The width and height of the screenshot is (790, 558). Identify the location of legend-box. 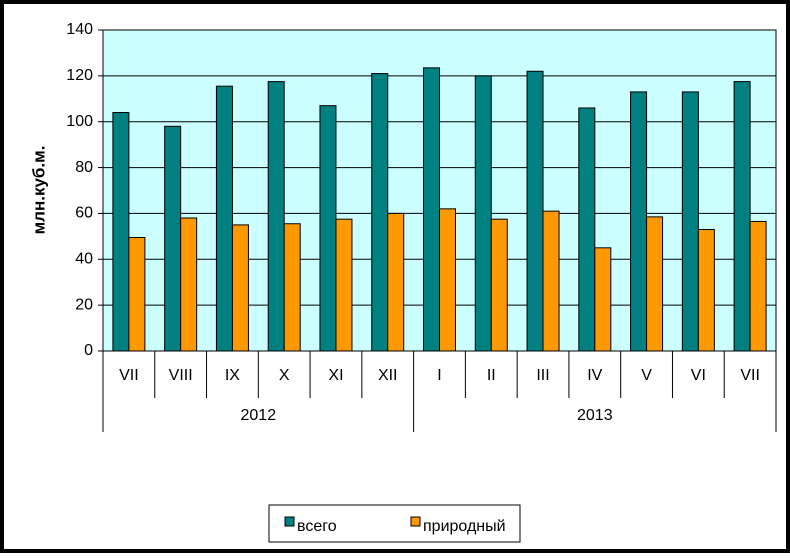
(394, 523).